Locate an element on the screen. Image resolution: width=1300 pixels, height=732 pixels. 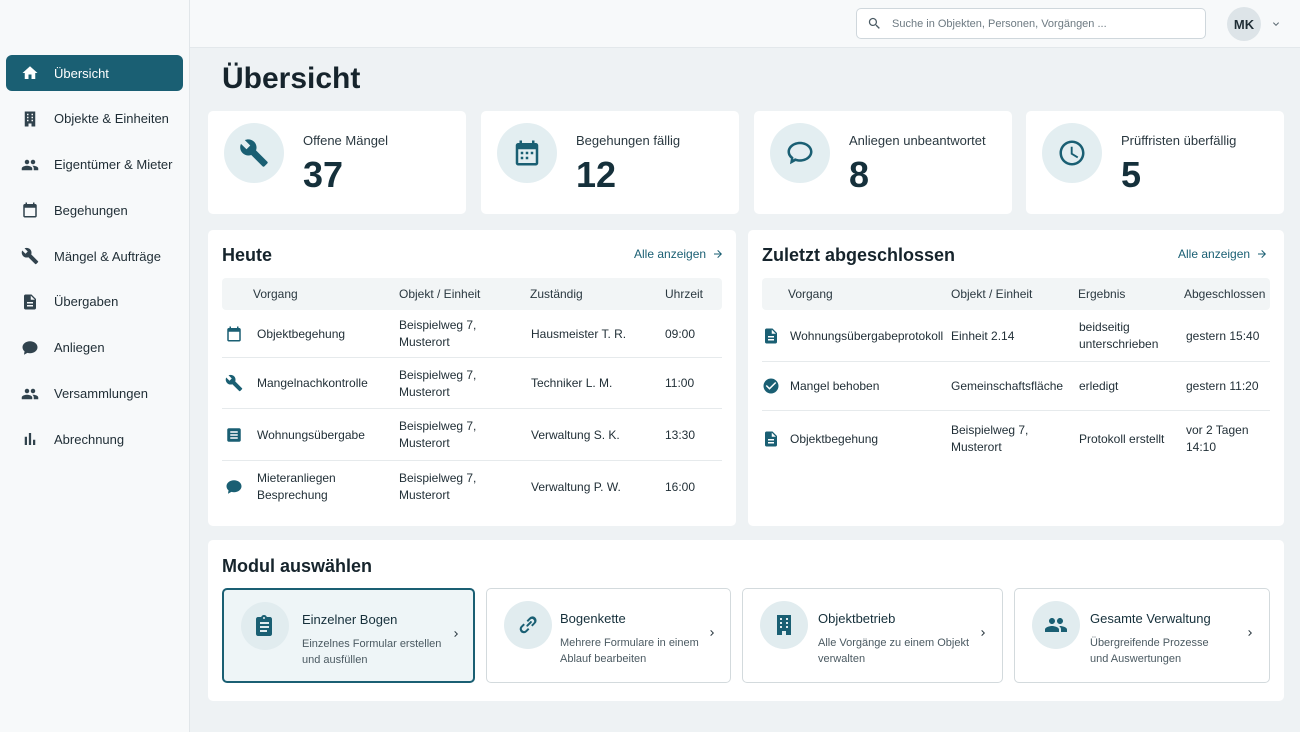
sidebar-item-uebersicht: Übersicht is located at coordinates (94, 73).